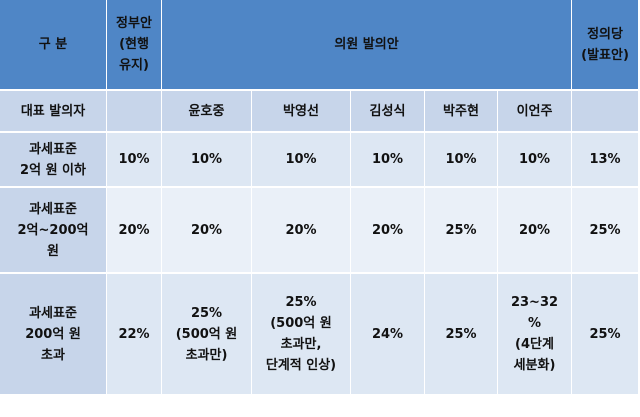 This screenshot has width=640, height=417. I want to click on government-rate: 22%, so click(134, 335).